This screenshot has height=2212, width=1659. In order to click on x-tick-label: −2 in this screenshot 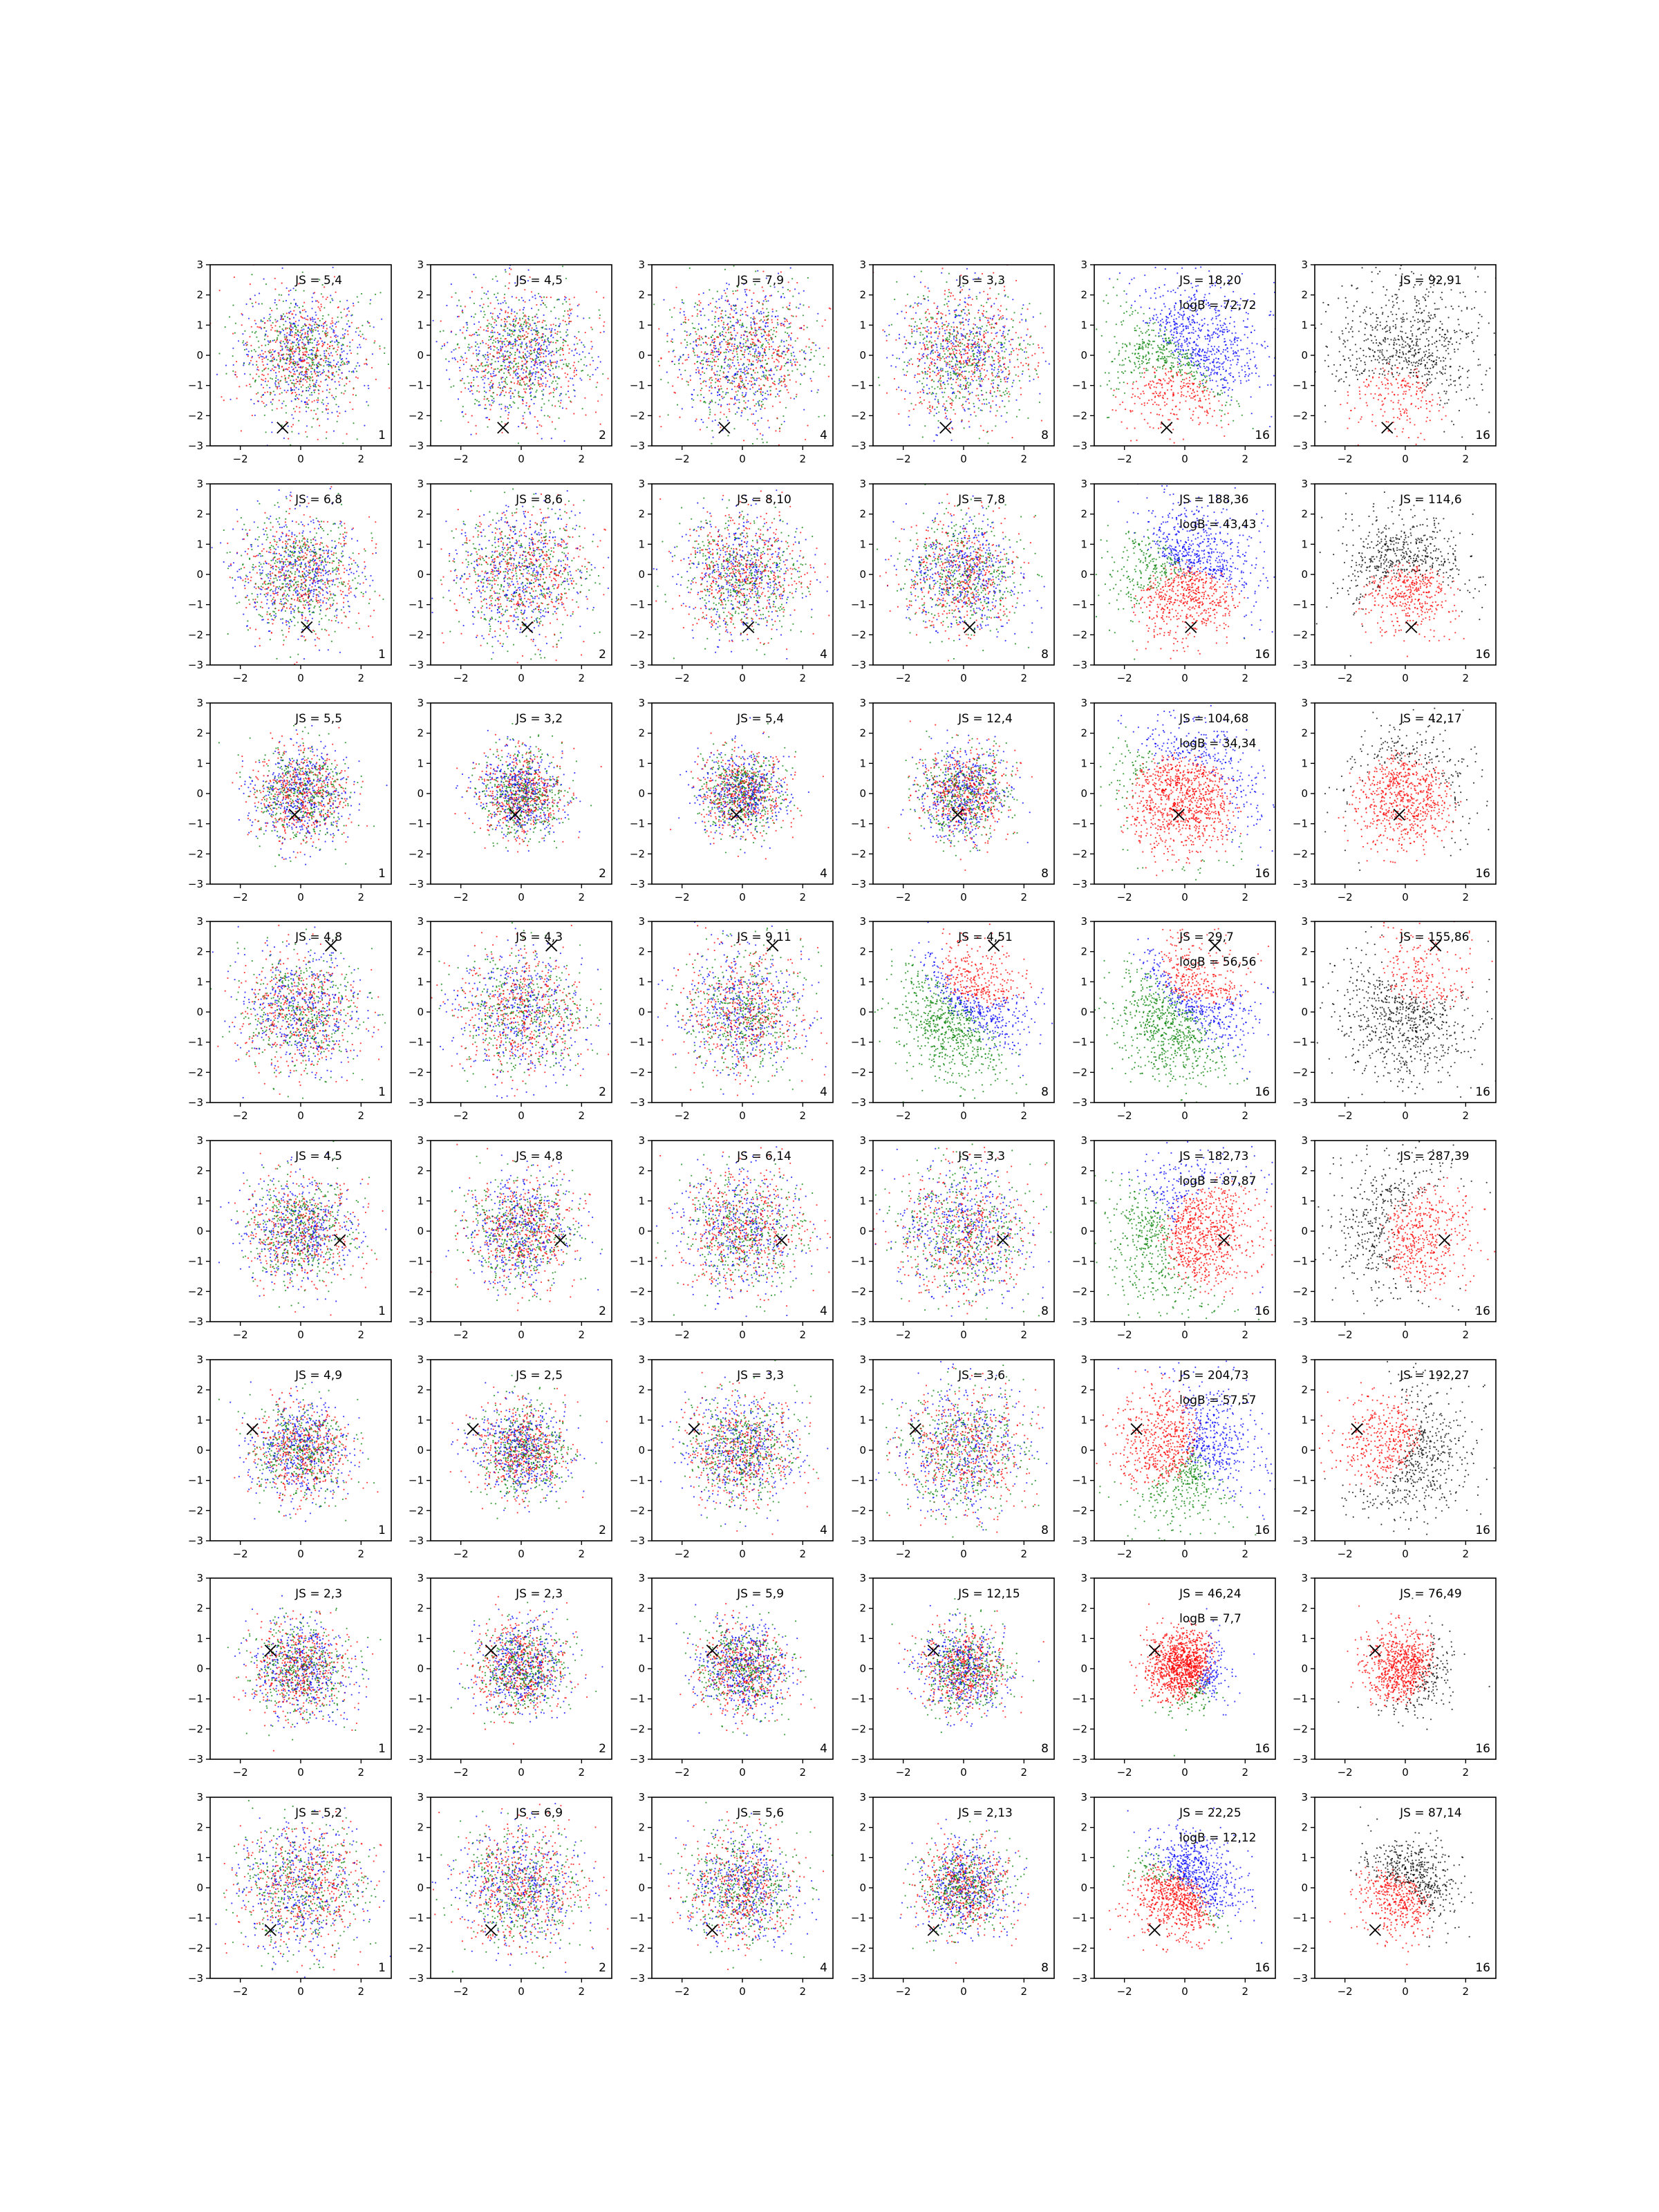, I will do `click(682, 459)`.